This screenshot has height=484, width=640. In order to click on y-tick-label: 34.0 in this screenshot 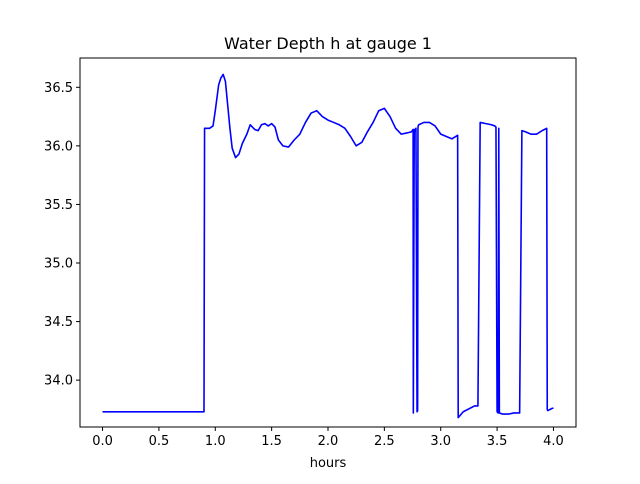, I will do `click(58, 381)`.